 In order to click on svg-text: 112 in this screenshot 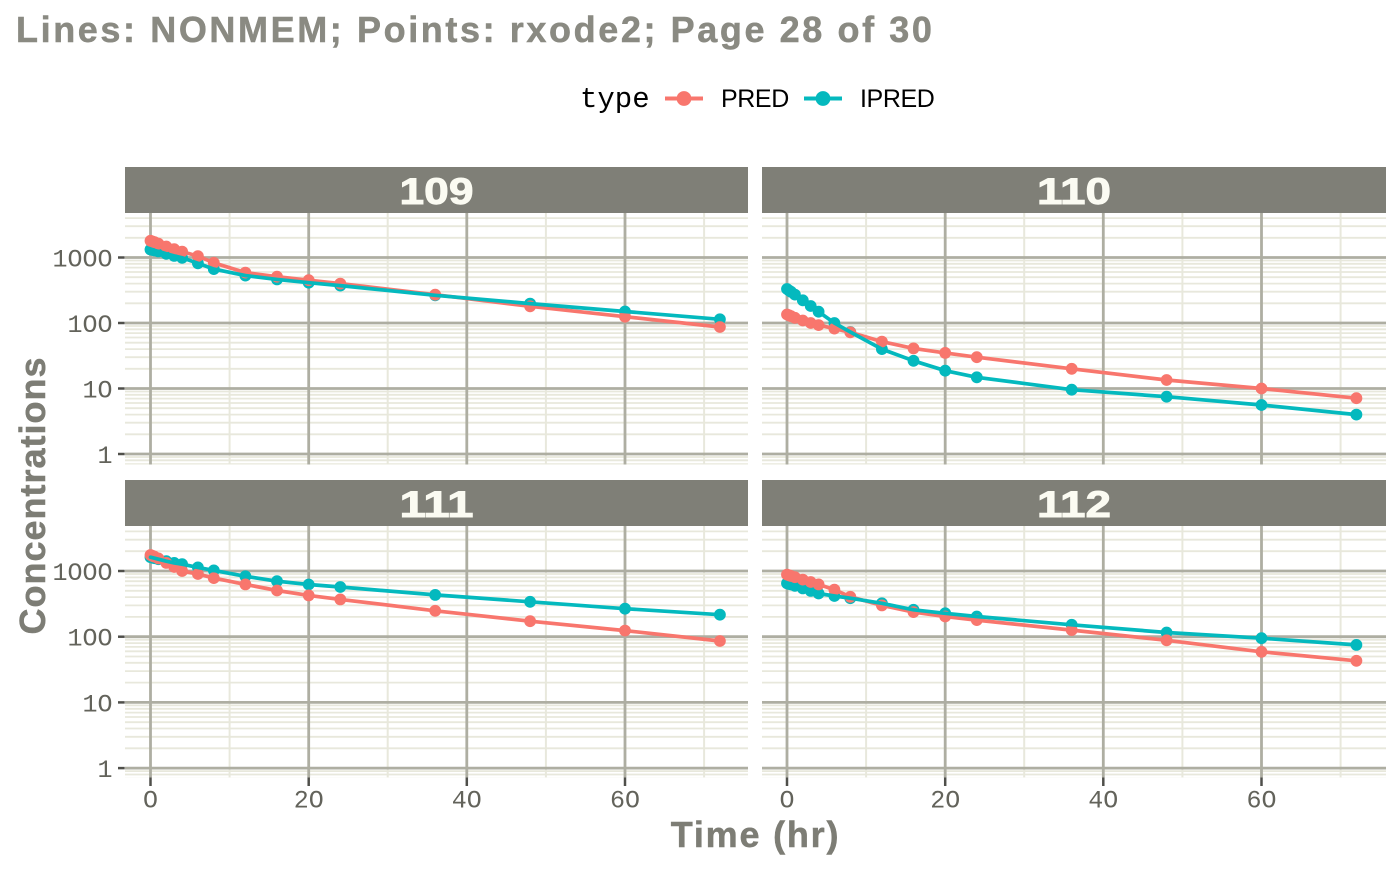, I will do `click(1074, 504)`.